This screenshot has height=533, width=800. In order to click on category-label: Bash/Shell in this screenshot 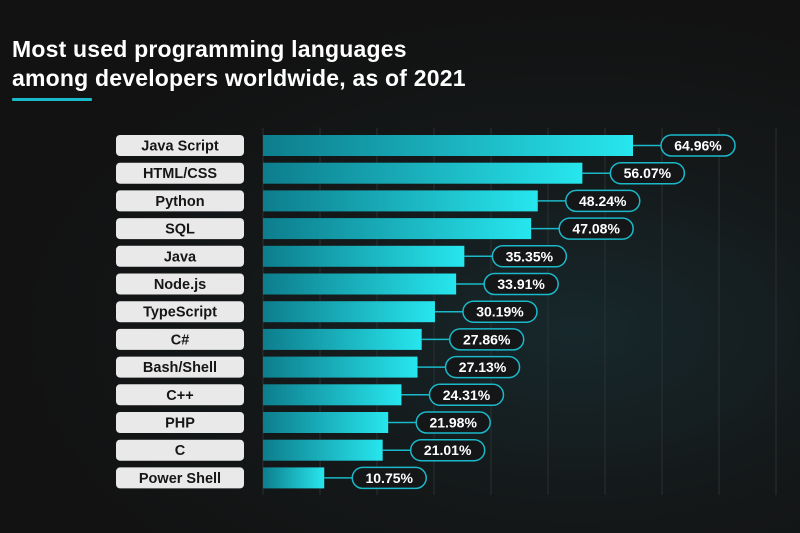, I will do `click(180, 367)`.